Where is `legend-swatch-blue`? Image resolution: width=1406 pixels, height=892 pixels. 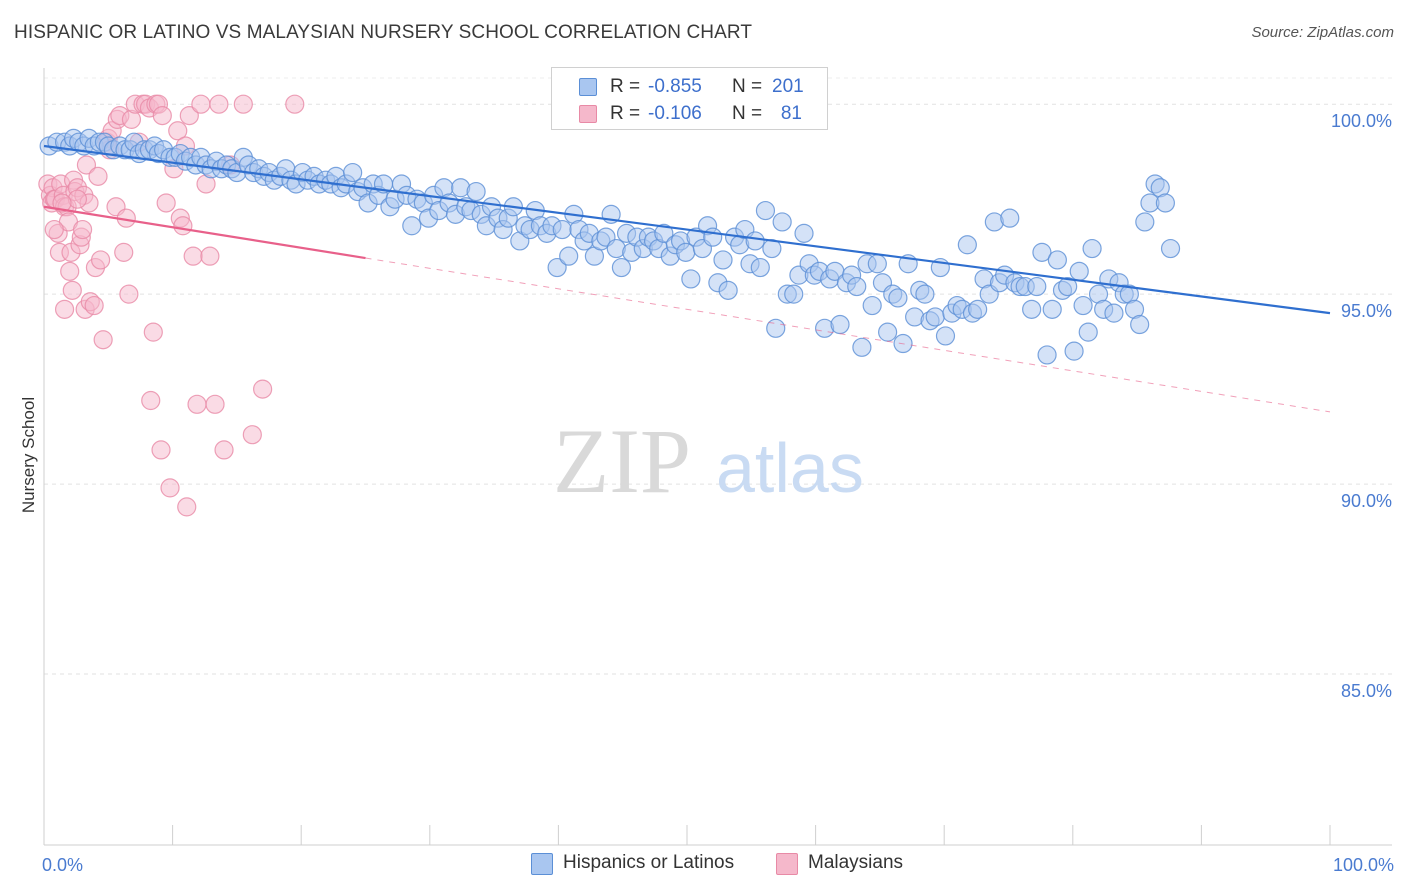 legend-swatch-blue is located at coordinates (588, 87).